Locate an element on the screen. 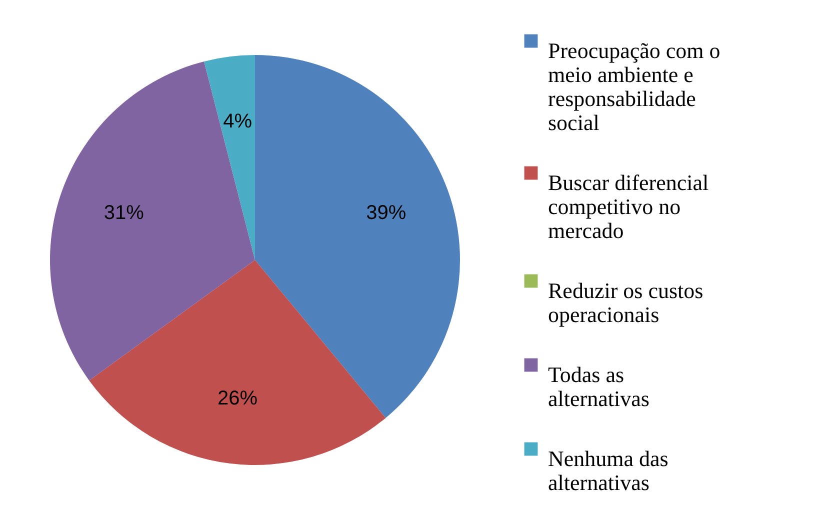 The image size is (835, 524). data-label: 31% is located at coordinates (124, 213).